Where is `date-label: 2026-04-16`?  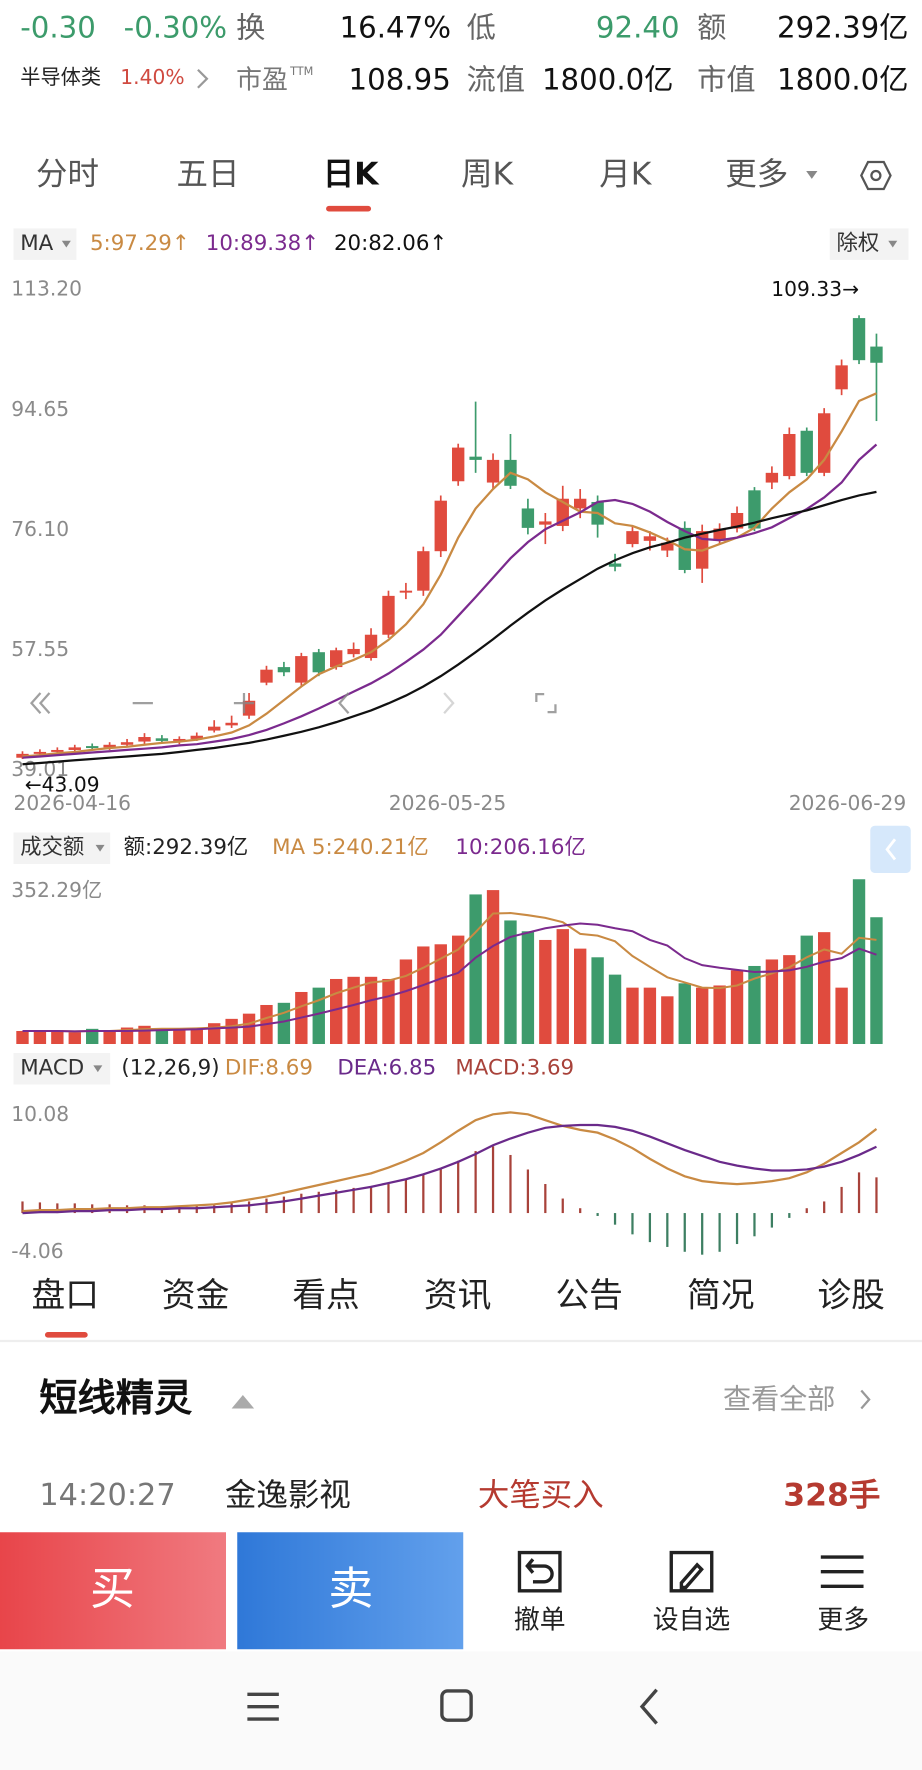
date-label: 2026-04-16 is located at coordinates (72, 803).